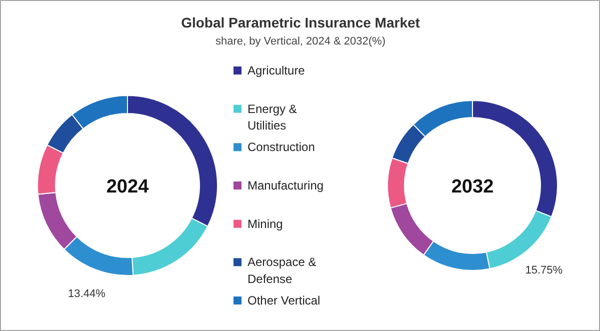 Image resolution: width=600 pixels, height=331 pixels. Describe the element at coordinates (87, 294) in the screenshot. I see `data-label: 13.44%` at that location.